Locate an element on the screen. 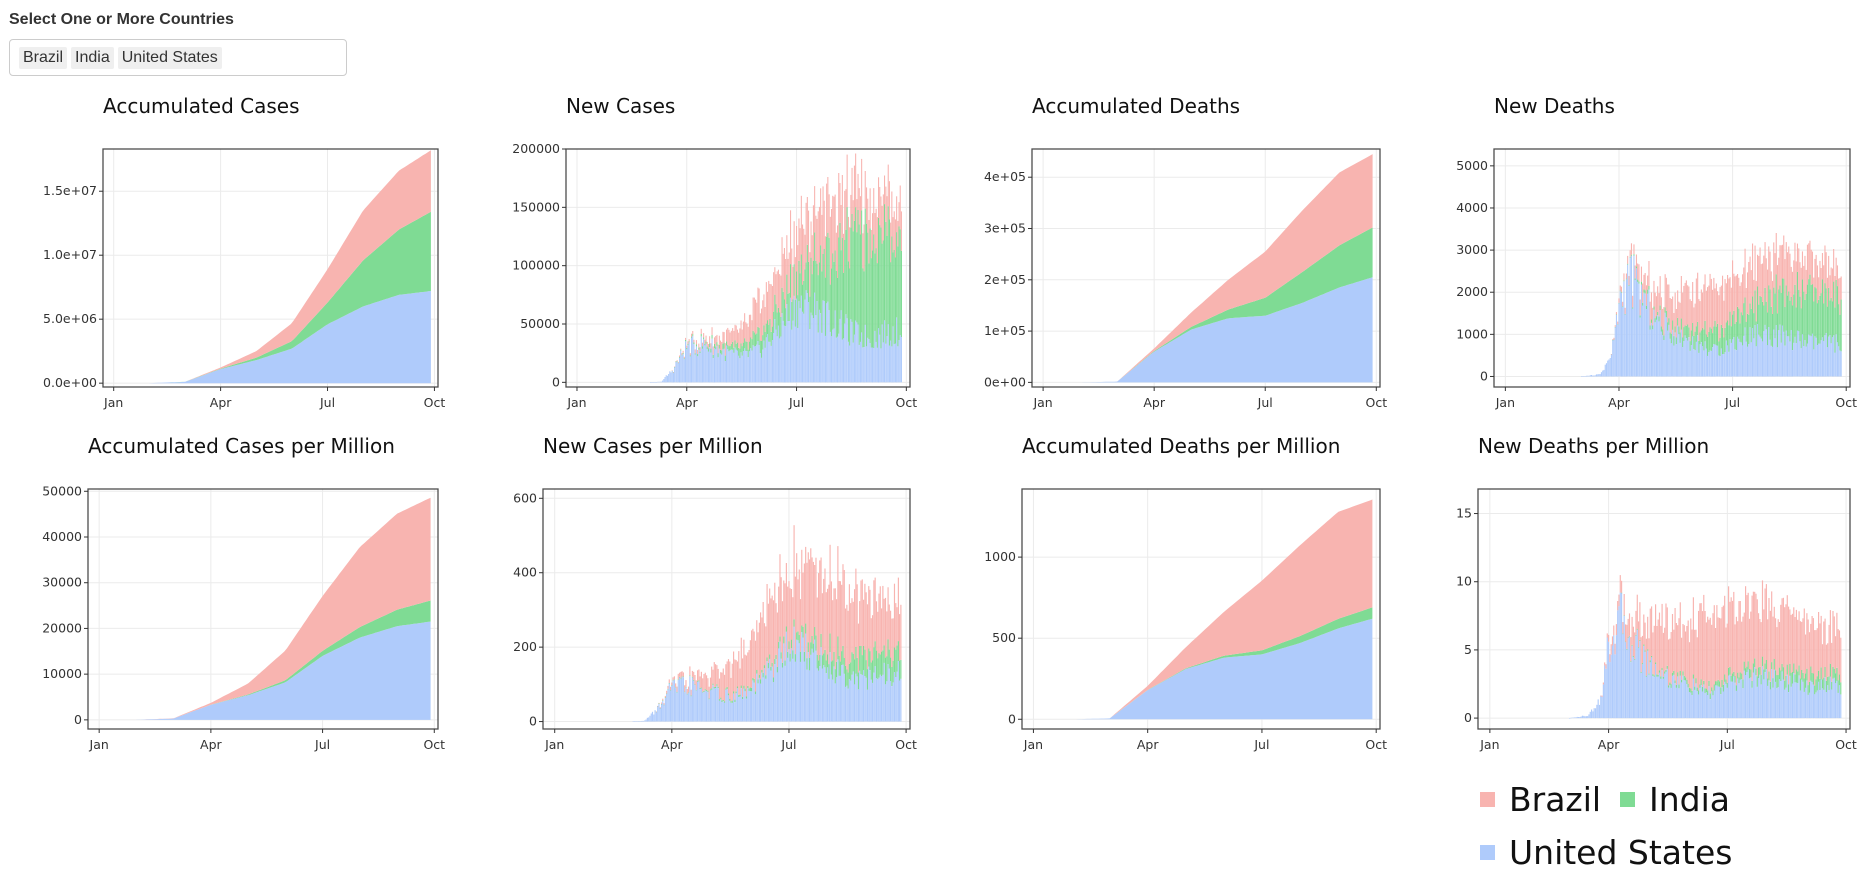 The height and width of the screenshot is (872, 1862). x-tick-label: Jul is located at coordinates (1732, 402).